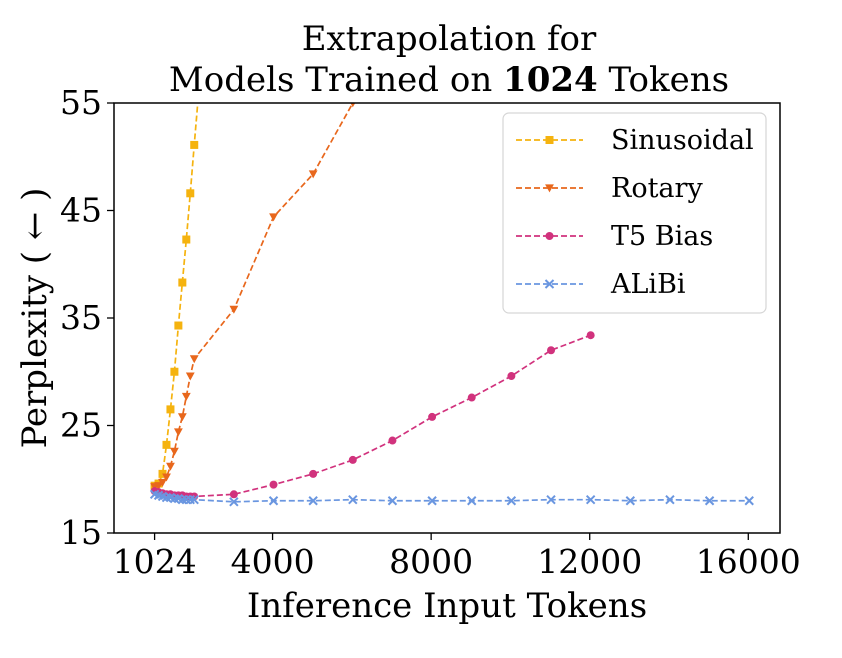 Image resolution: width=842 pixels, height=658 pixels. I want to click on legend-item-alibi: ALiBi, so click(601, 284).